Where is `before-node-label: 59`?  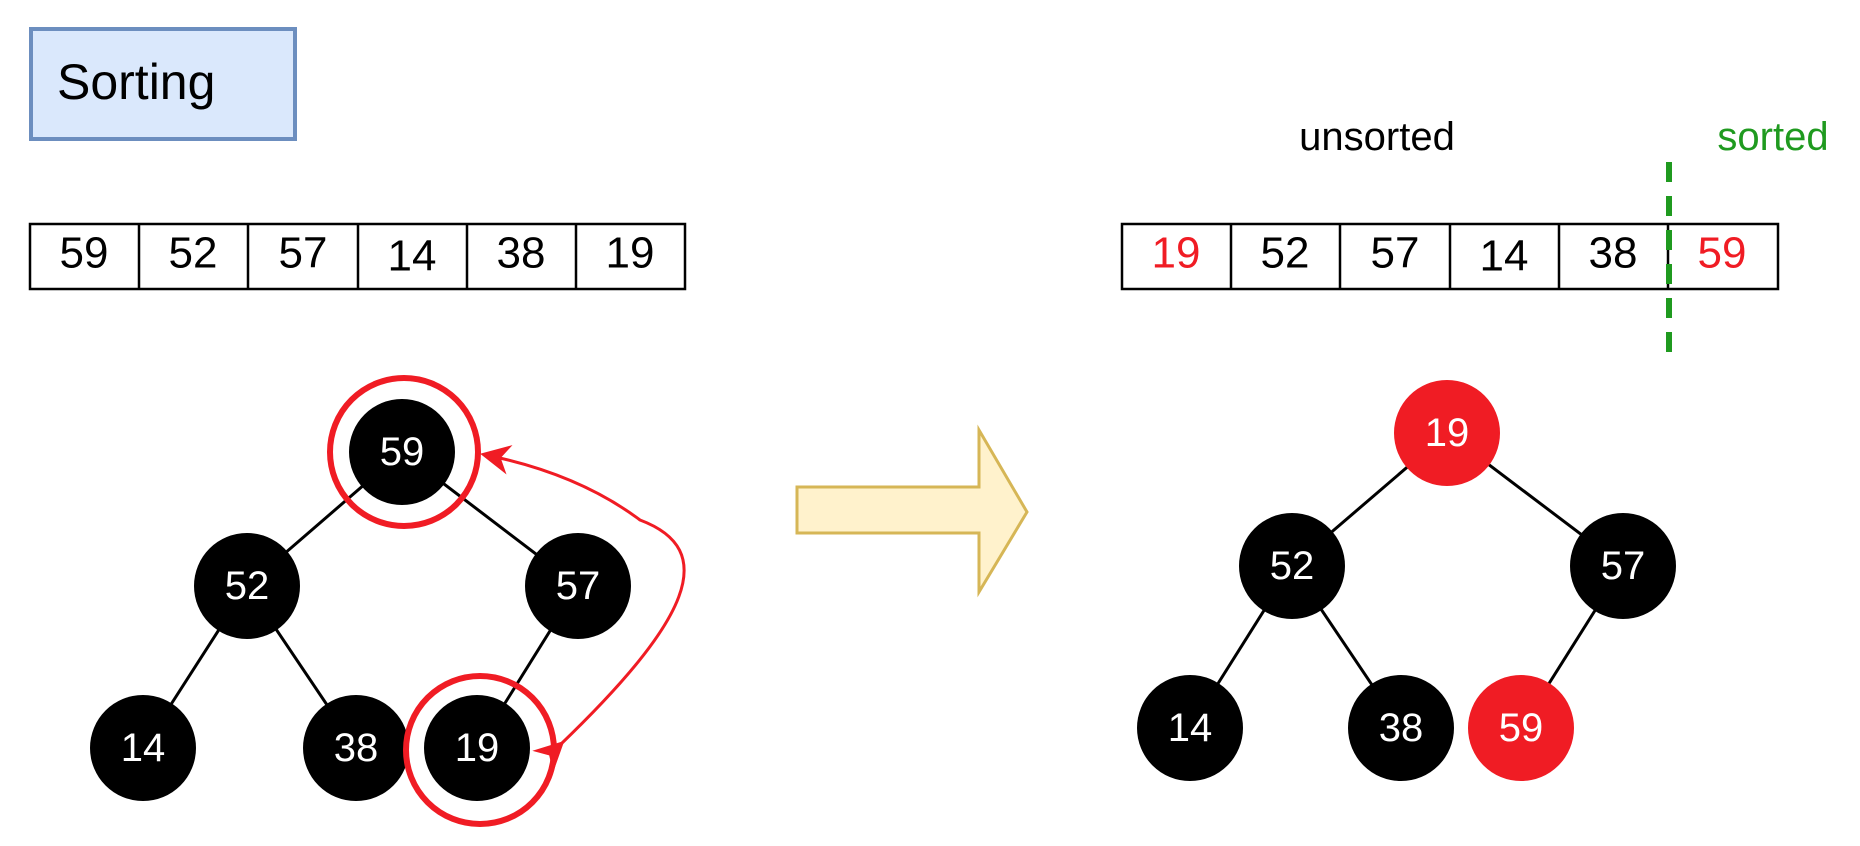
before-node-label: 59 is located at coordinates (402, 452).